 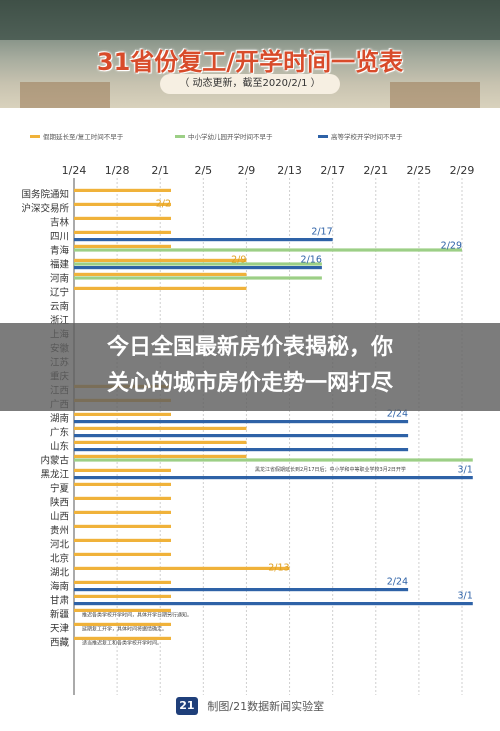 What do you see at coordinates (60, 615) in the screenshot?
I see `row-label: 新疆` at bounding box center [60, 615].